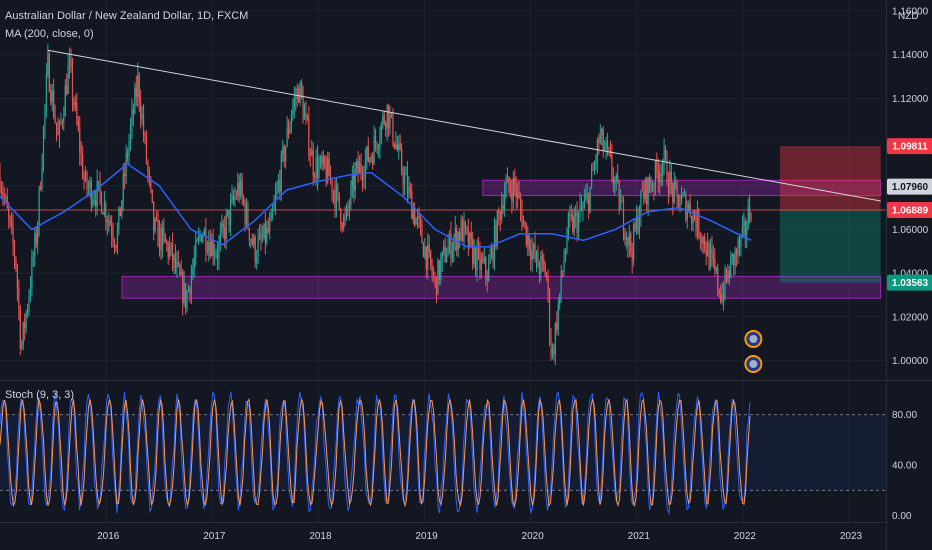 The image size is (932, 550). Describe the element at coordinates (320, 536) in the screenshot. I see `year-tick-label: 2018` at that location.